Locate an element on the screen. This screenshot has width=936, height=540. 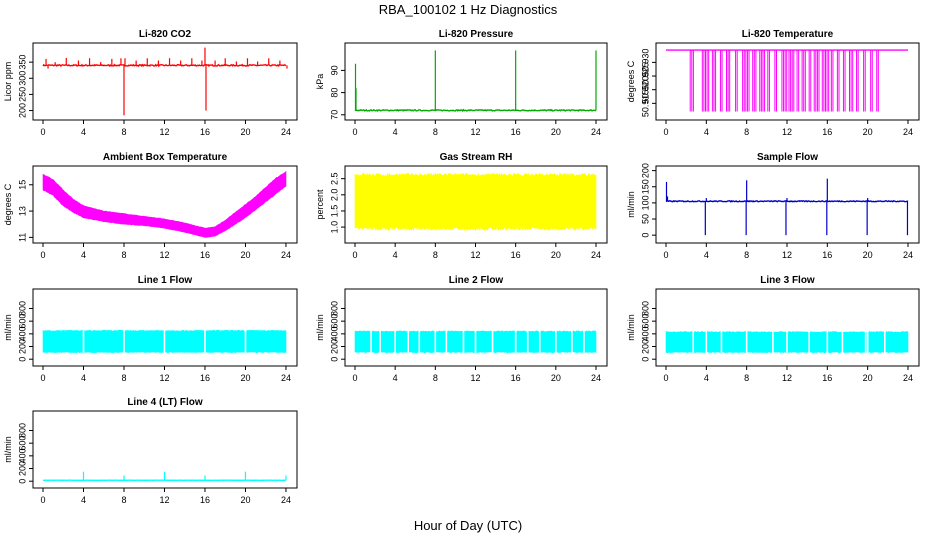
panel-title: Line 3 Flow is located at coordinates (787, 280).